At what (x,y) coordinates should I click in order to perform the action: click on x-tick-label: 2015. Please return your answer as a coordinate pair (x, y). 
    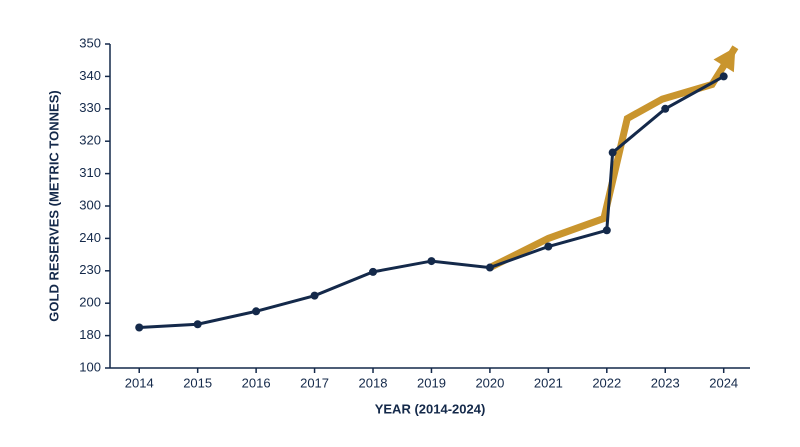
    Looking at the image, I should click on (197, 382).